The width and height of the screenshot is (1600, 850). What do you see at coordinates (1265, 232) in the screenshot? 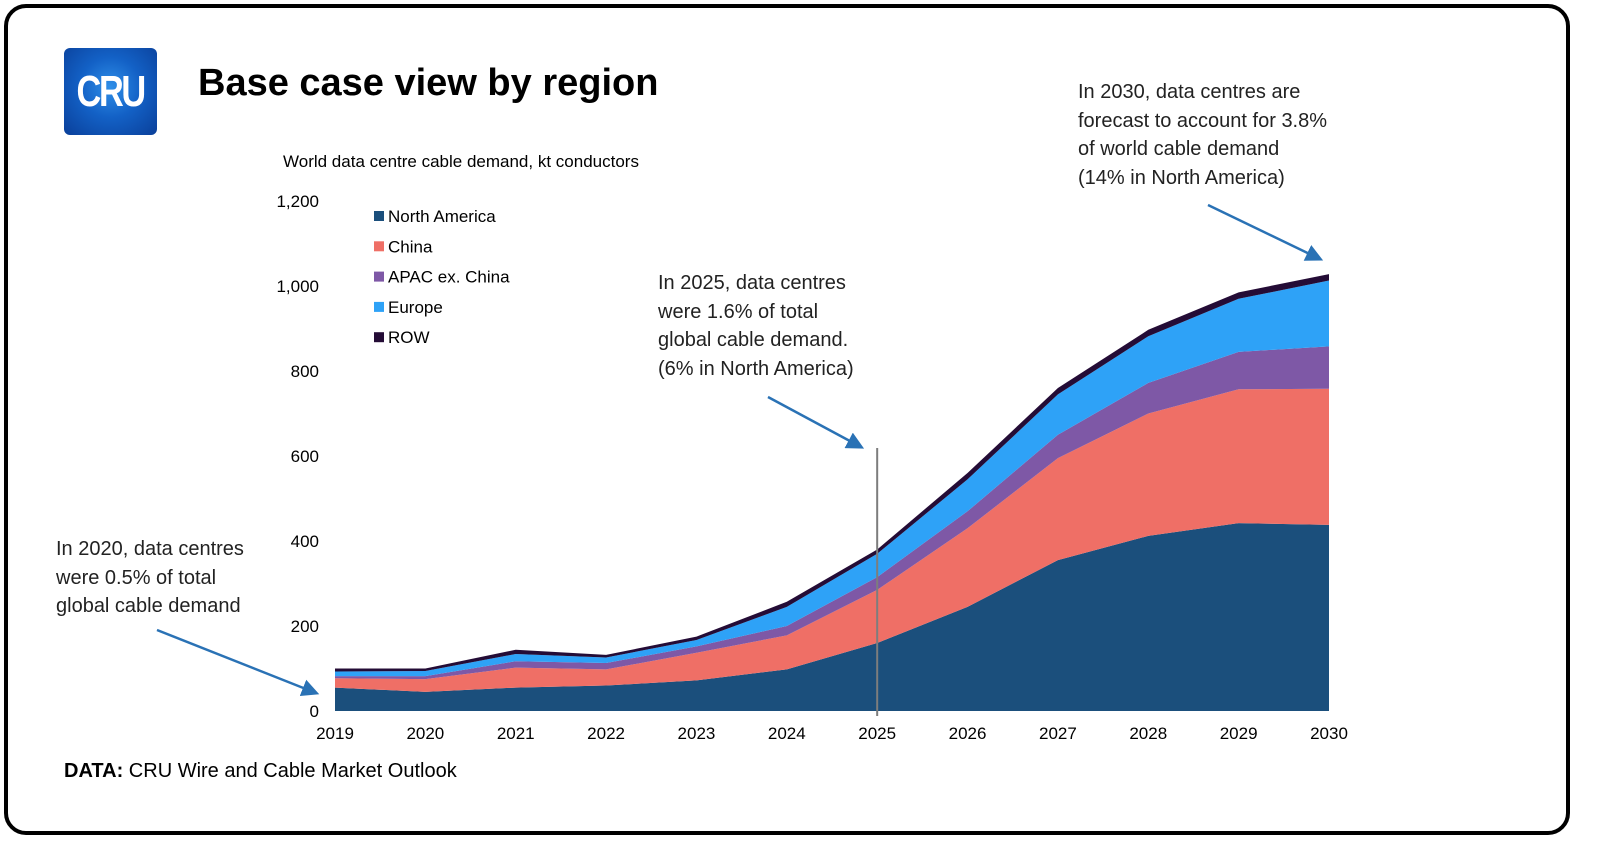
I see `arrow-2030` at bounding box center [1265, 232].